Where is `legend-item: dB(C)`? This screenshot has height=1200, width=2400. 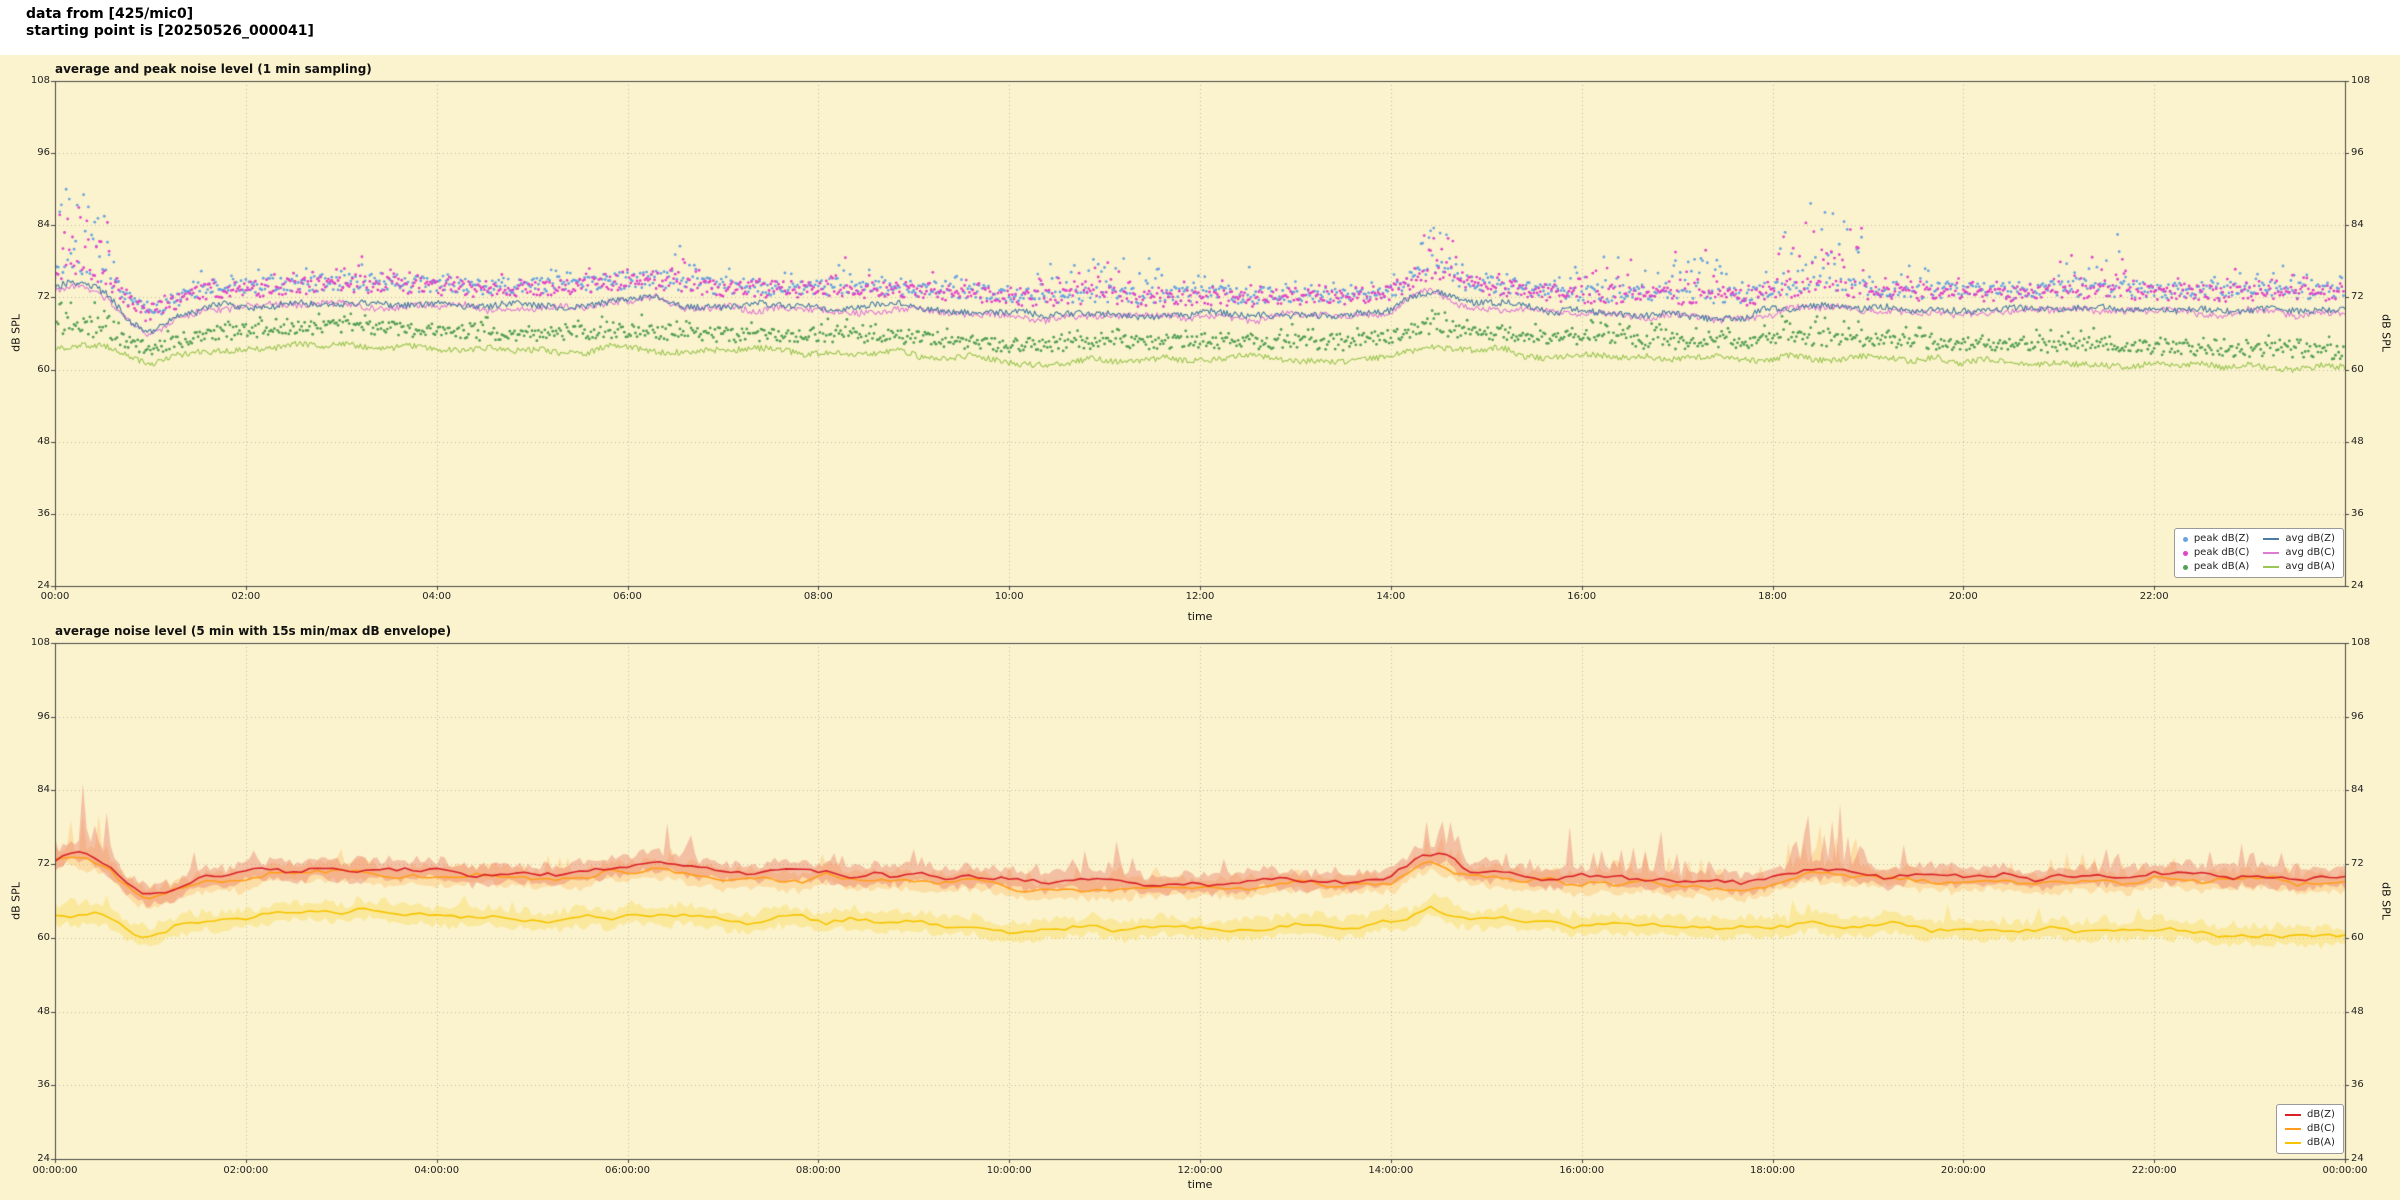
legend-item: dB(C) is located at coordinates (2310, 1129).